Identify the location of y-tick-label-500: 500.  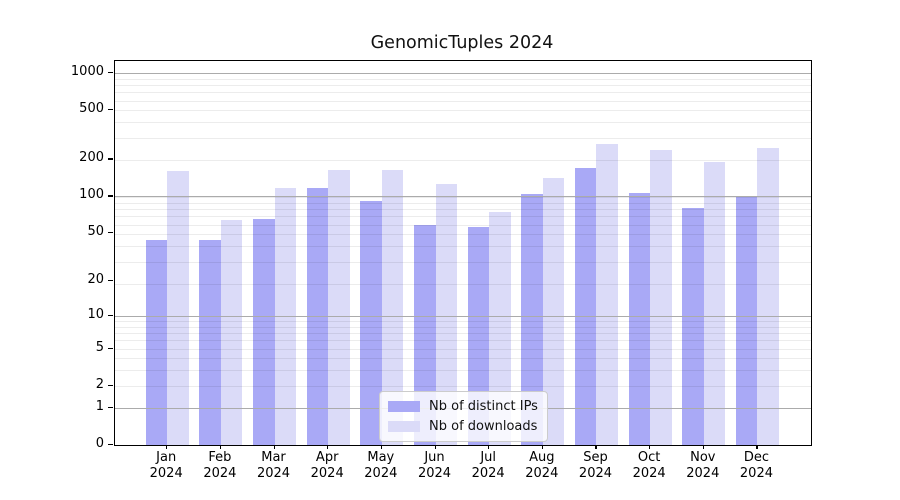
(91, 109).